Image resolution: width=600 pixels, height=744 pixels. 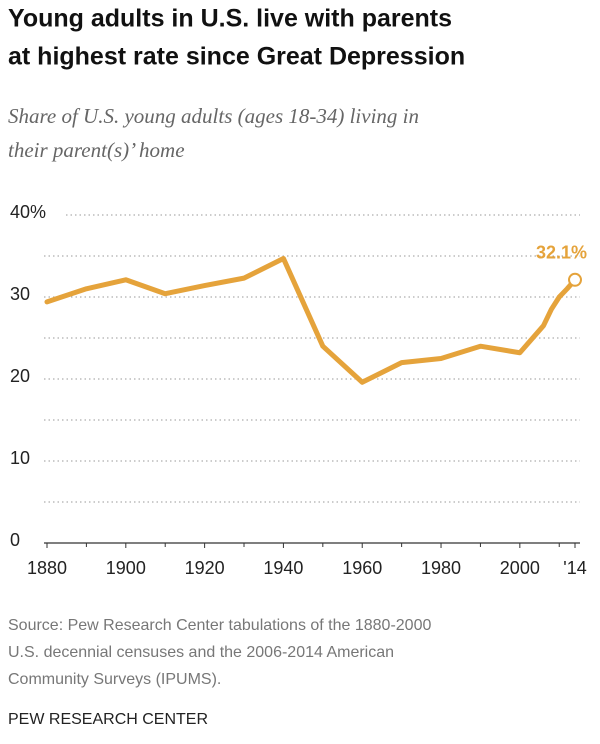 I want to click on x-tick-label: 1900, so click(x=126, y=568).